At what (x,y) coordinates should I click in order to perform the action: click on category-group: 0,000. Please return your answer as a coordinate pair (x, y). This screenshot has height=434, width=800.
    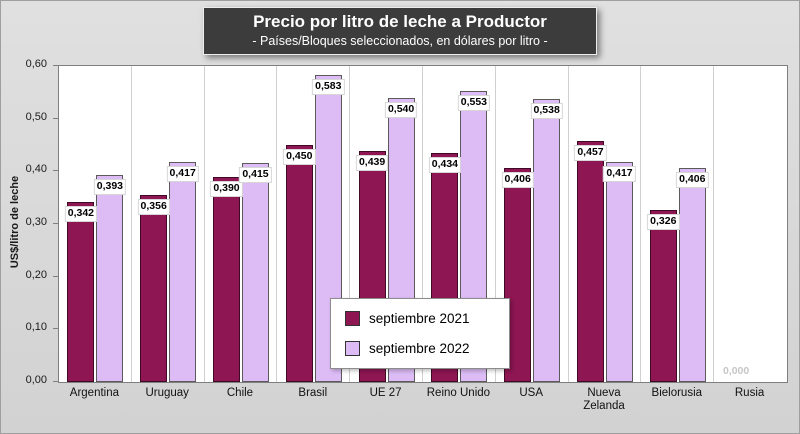
    Looking at the image, I should click on (750, 224).